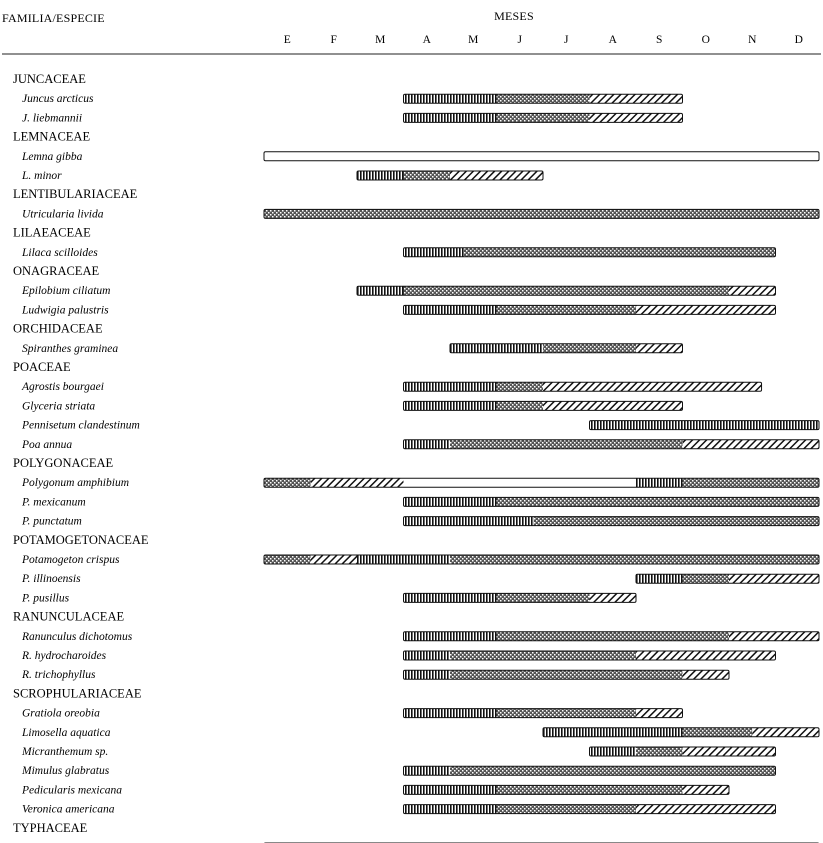 The image size is (823, 843). Describe the element at coordinates (51, 579) in the screenshot. I see `species-label: P. illinoensis` at that location.